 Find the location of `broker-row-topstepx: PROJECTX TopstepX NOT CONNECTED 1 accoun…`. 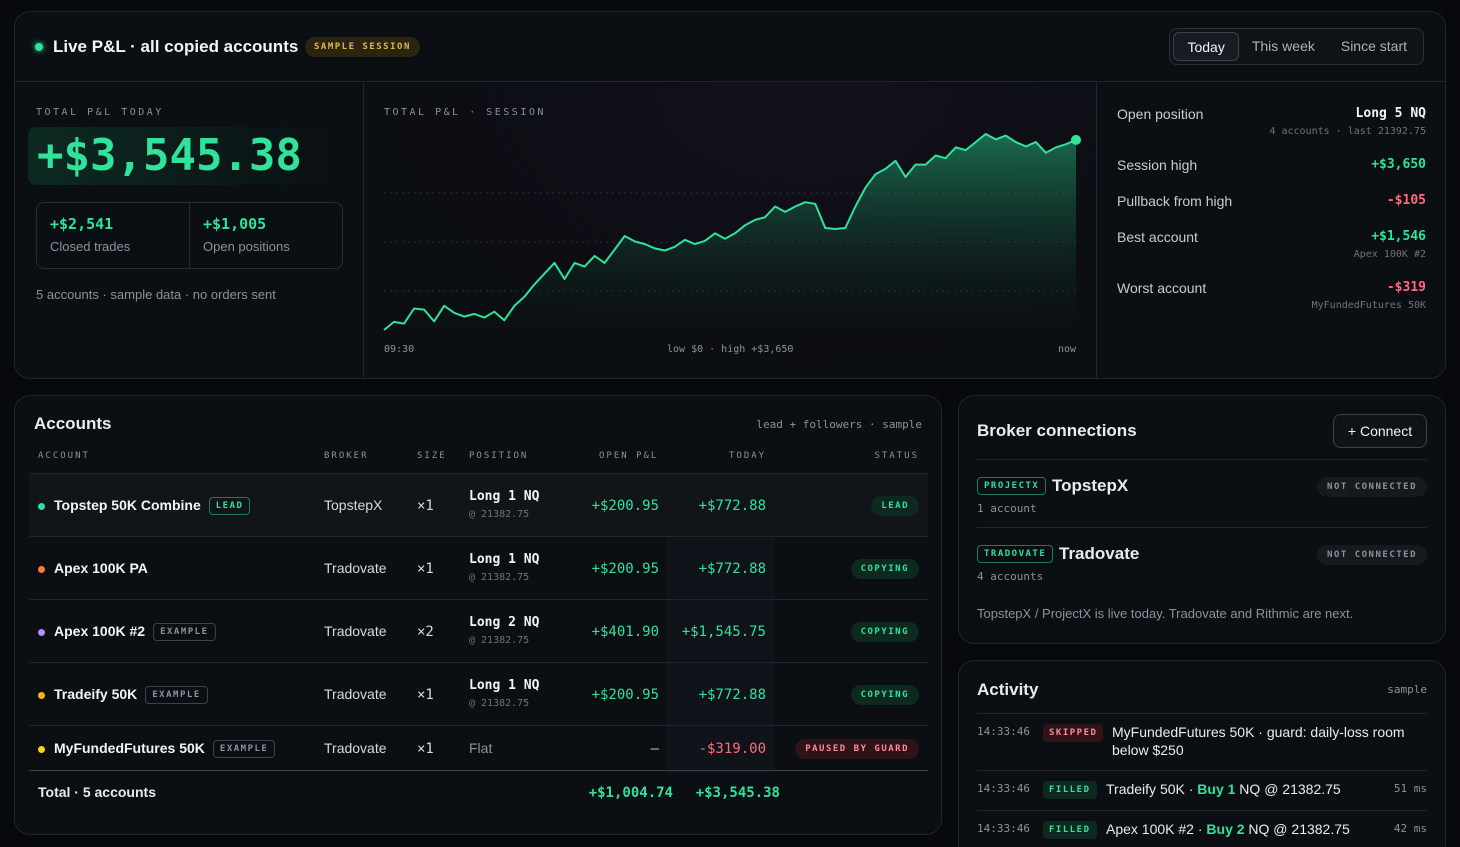

broker-row-topstepx: PROJECTX TopstepX NOT CONNECTED 1 accoun… is located at coordinates (1202, 493).